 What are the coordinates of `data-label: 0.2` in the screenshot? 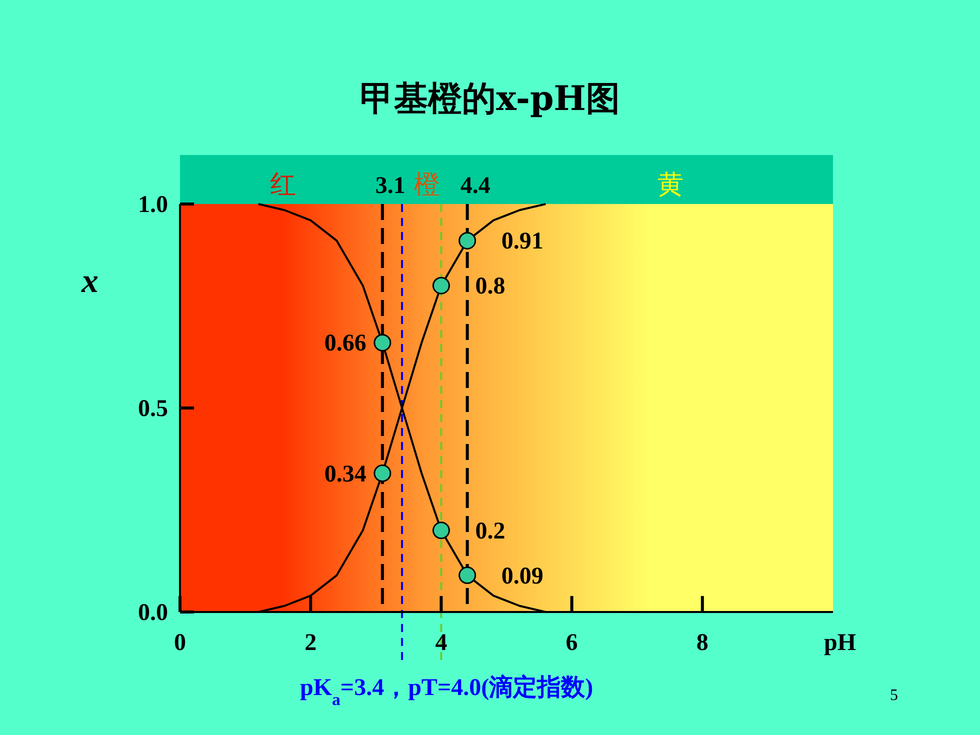 It's located at (490, 531).